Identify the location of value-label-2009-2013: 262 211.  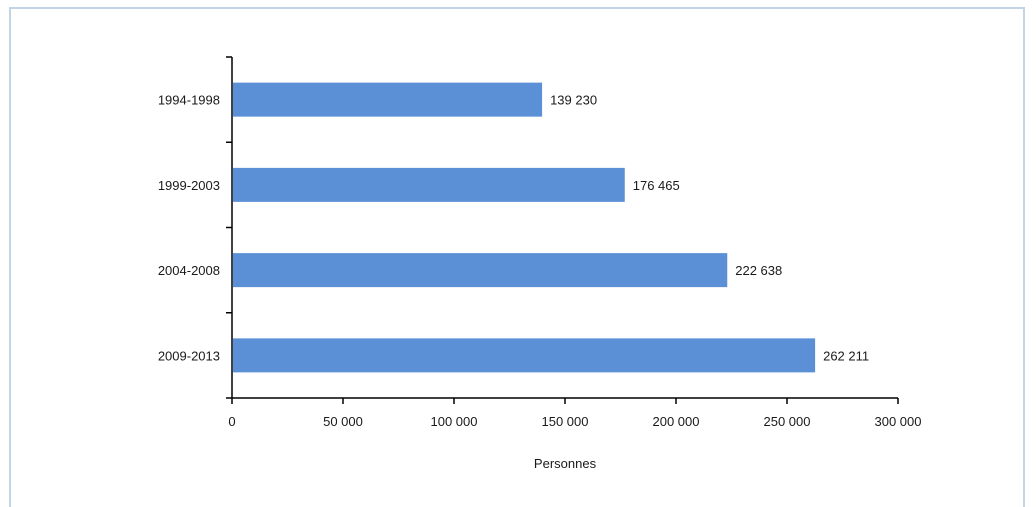
(846, 355).